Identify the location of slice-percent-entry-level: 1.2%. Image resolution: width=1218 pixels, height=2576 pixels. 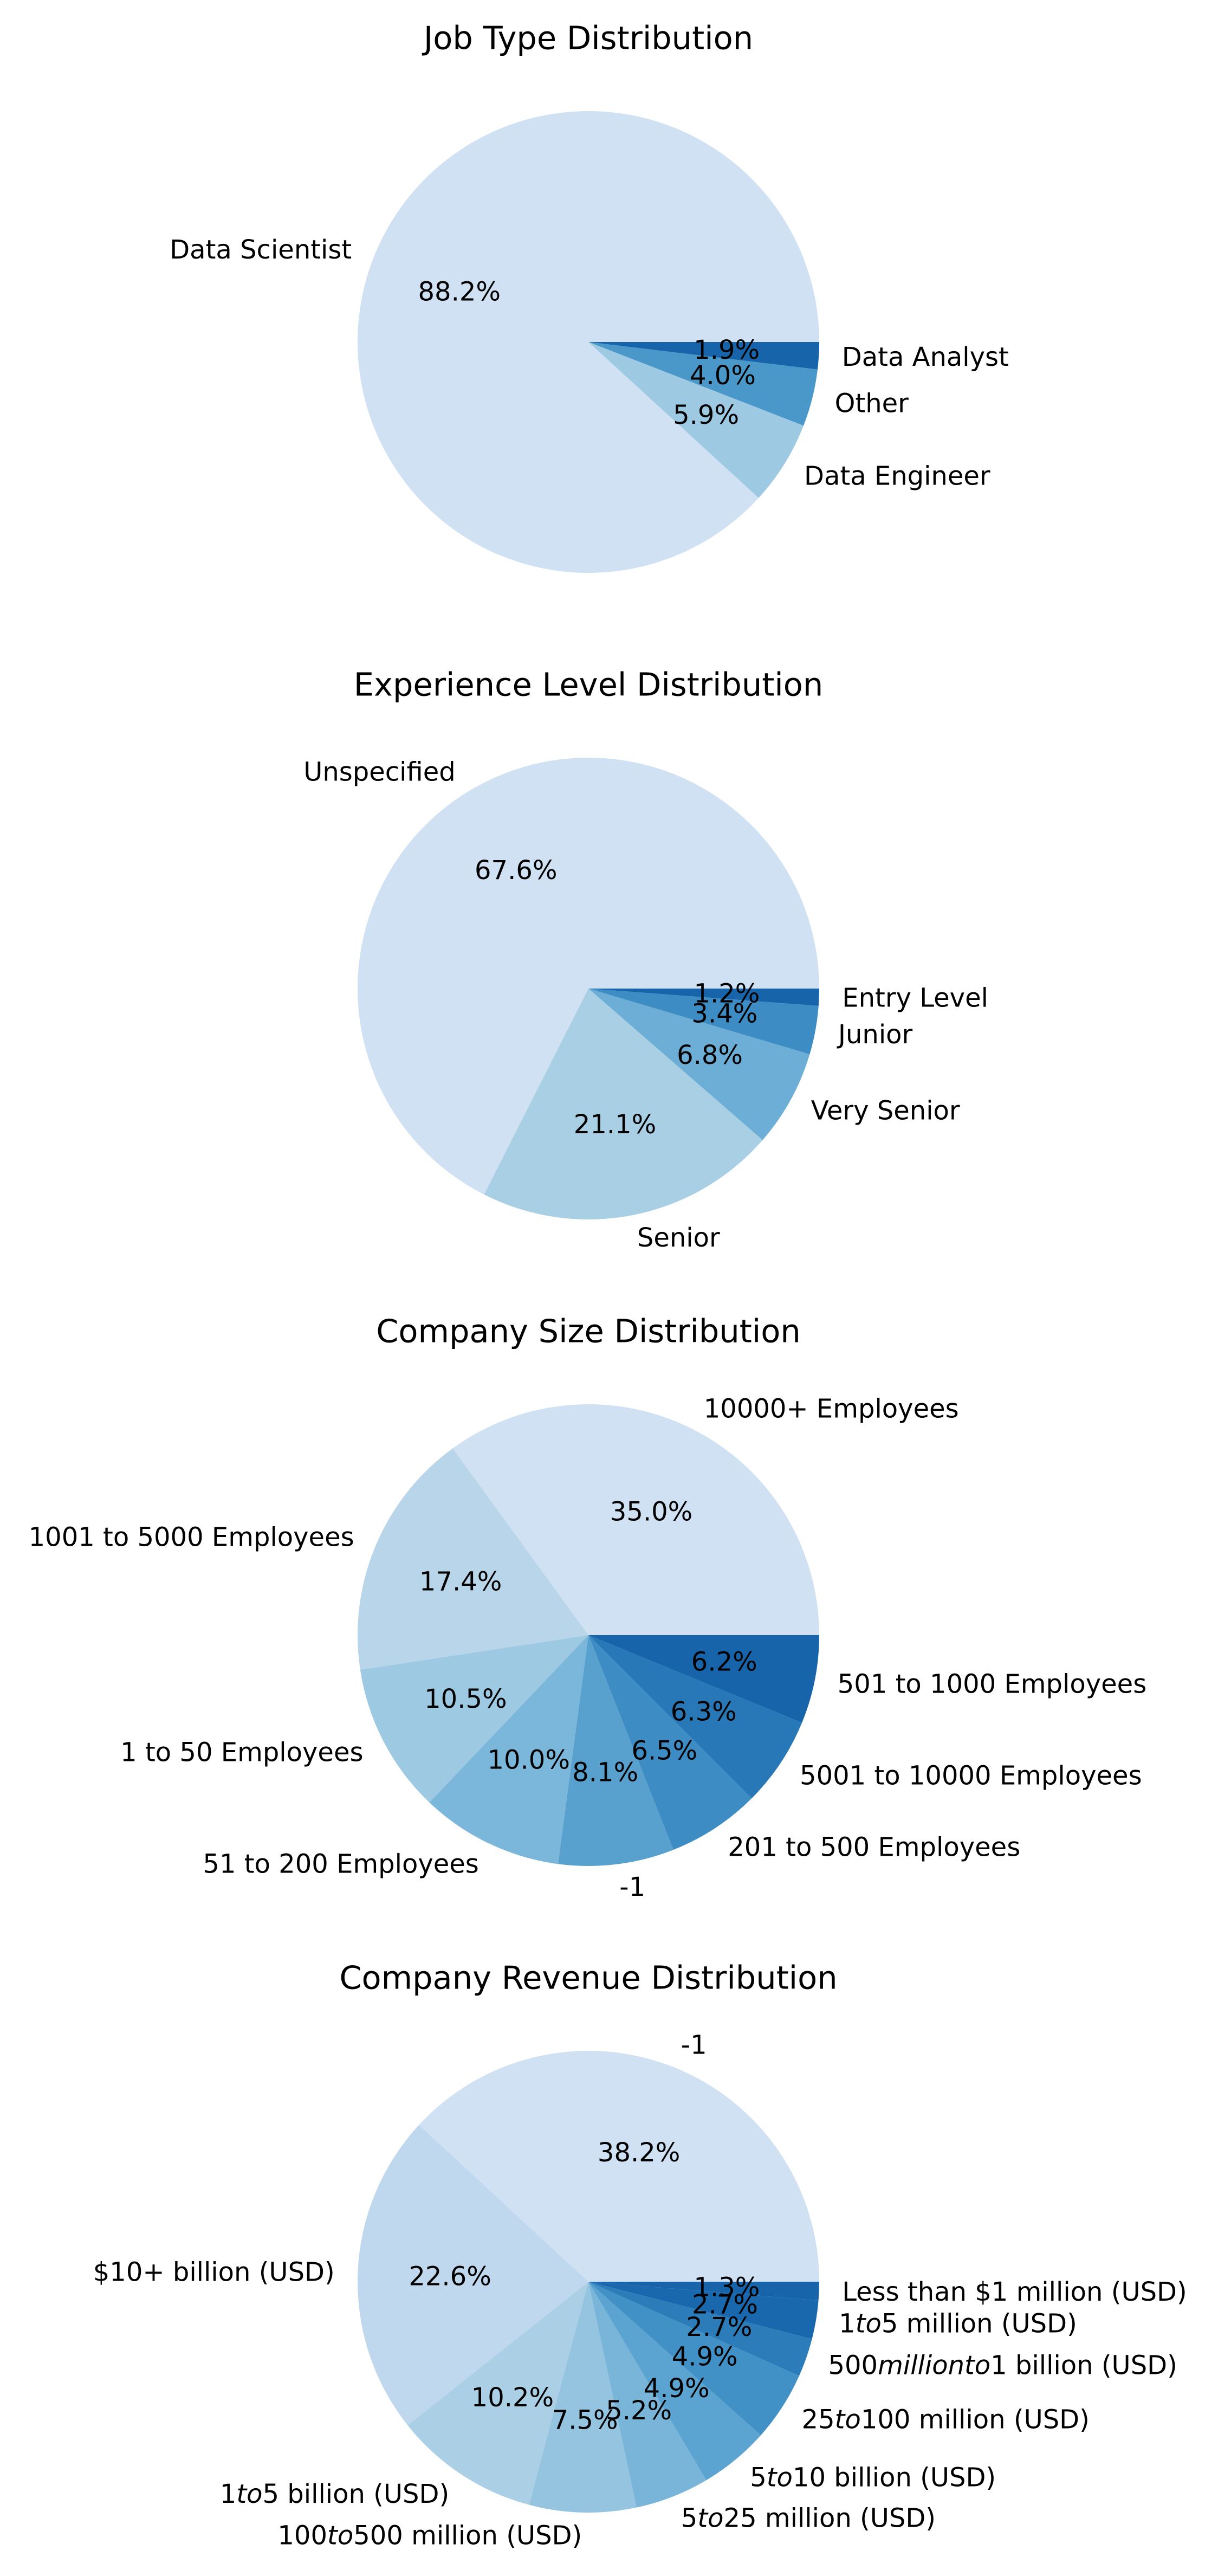
(727, 994).